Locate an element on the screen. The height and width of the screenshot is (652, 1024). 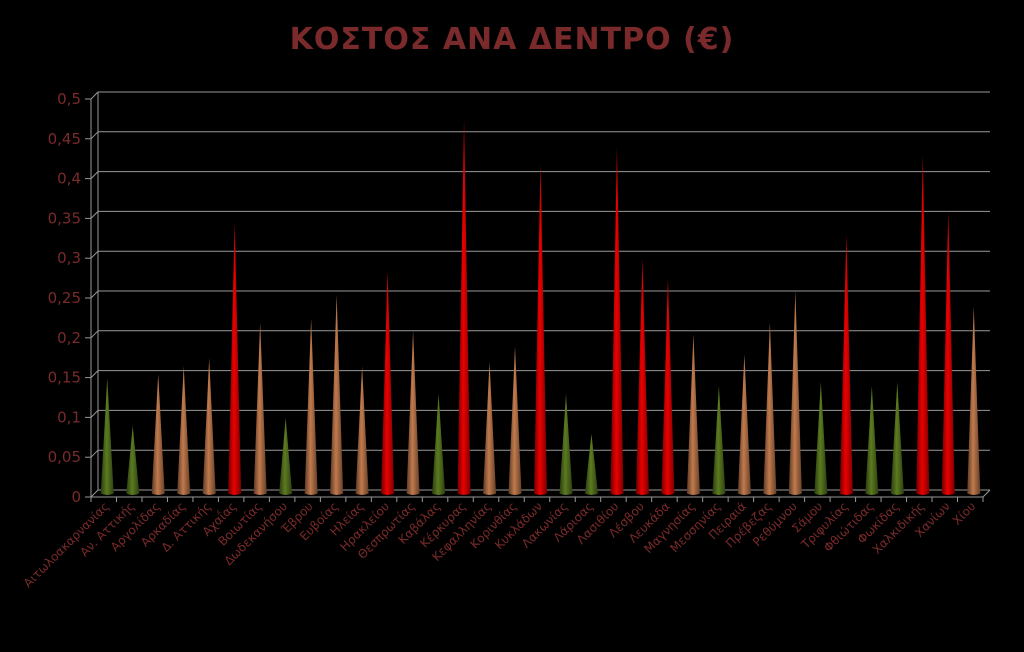
y-tick-label: 0,1 is located at coordinates (69, 417).